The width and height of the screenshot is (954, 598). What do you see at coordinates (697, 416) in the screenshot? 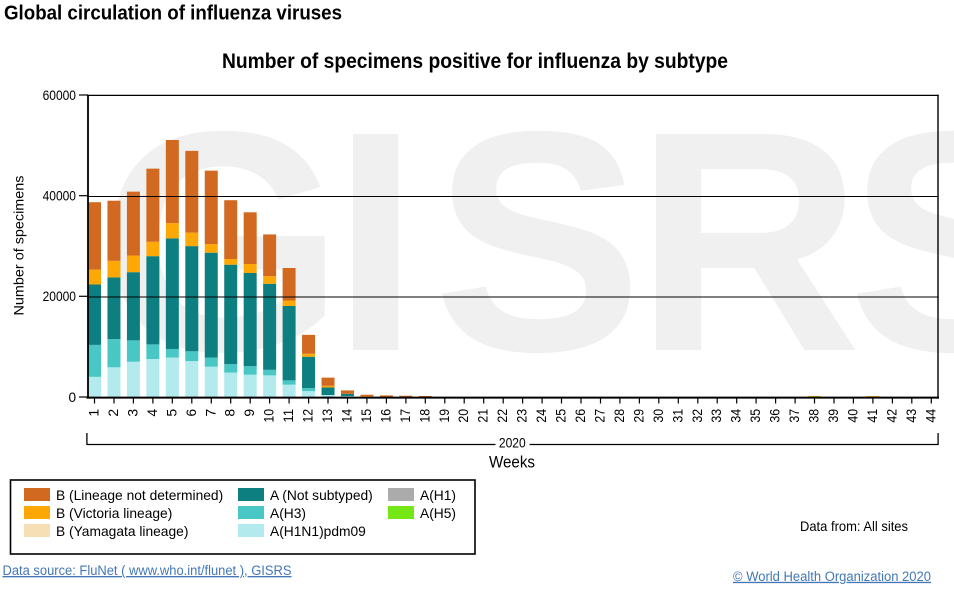
I see `svg-text: 32` at bounding box center [697, 416].